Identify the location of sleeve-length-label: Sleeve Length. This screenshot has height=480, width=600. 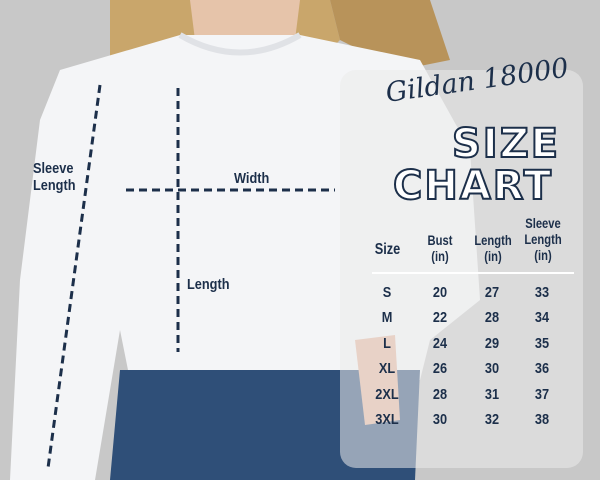
(54, 177).